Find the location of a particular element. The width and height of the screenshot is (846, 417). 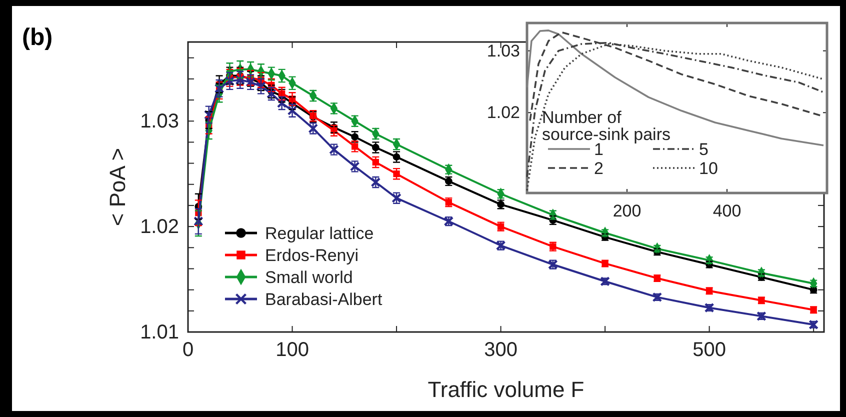

legend-label: 2 is located at coordinates (599, 168).